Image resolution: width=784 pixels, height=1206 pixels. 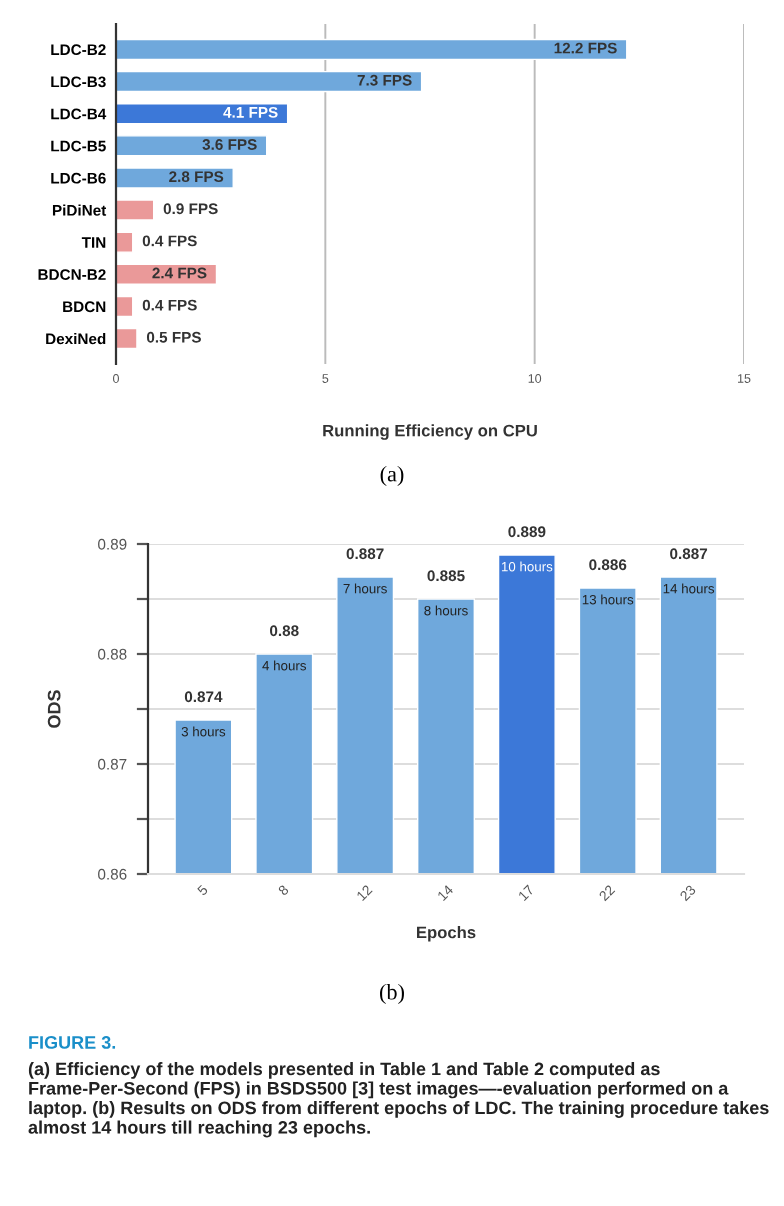 What do you see at coordinates (446, 934) in the screenshot?
I see `x-axis-title: Epochs` at bounding box center [446, 934].